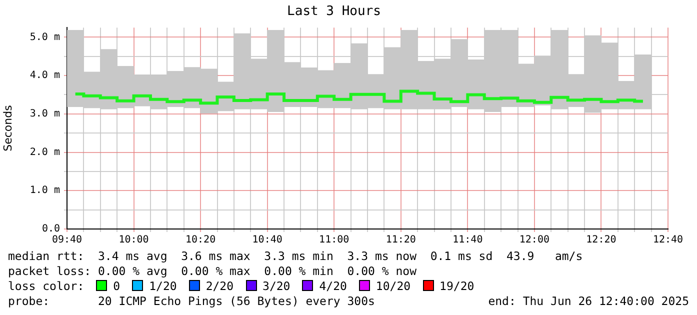 Image resolution: width=697 pixels, height=315 pixels. What do you see at coordinates (200, 240) in the screenshot?
I see `x-tick-label: 10:20` at bounding box center [200, 240].